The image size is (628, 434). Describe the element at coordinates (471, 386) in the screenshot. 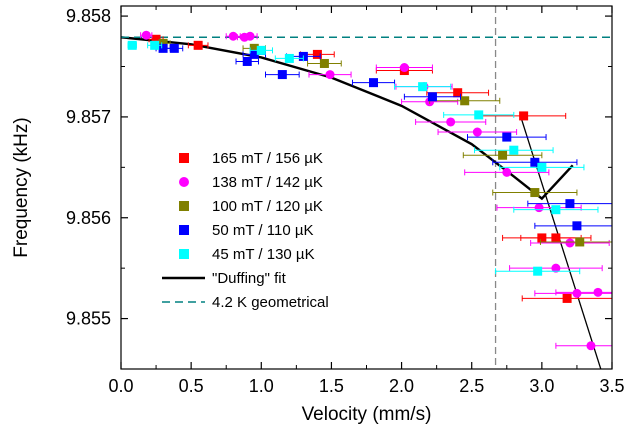

I see `x-tick-label: 2.5` at that location.